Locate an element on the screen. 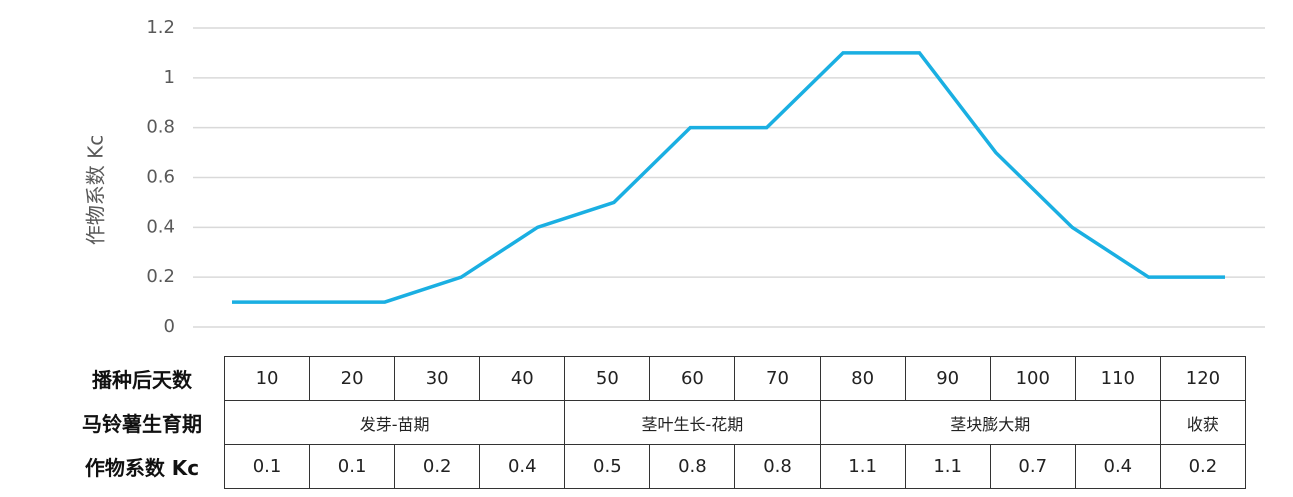  cell: 90 is located at coordinates (947, 378).